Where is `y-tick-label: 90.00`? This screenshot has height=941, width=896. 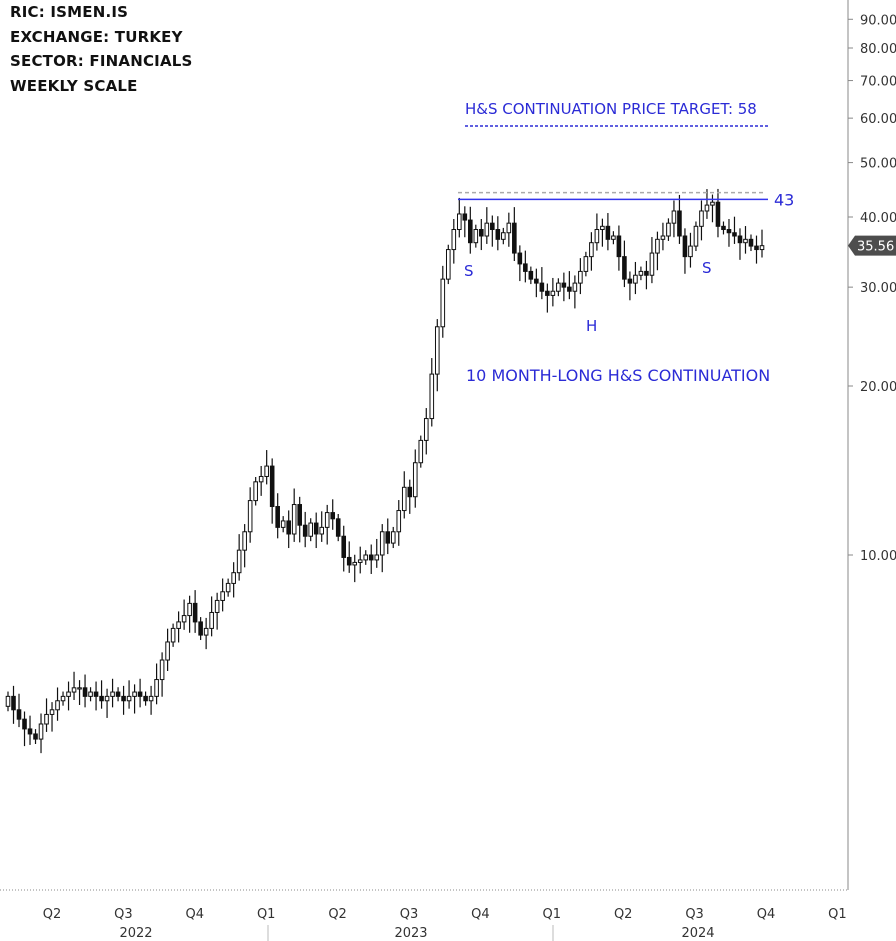
y-tick-label: 90.00 is located at coordinates (878, 20).